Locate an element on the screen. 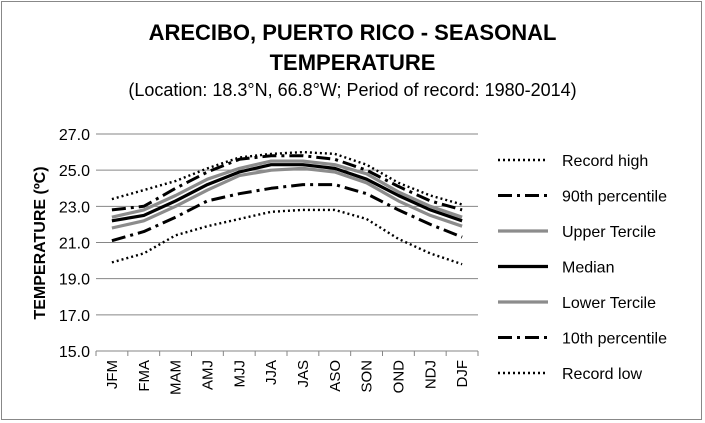 The image size is (705, 423). y-tick-label: 25.0 is located at coordinates (74, 171).